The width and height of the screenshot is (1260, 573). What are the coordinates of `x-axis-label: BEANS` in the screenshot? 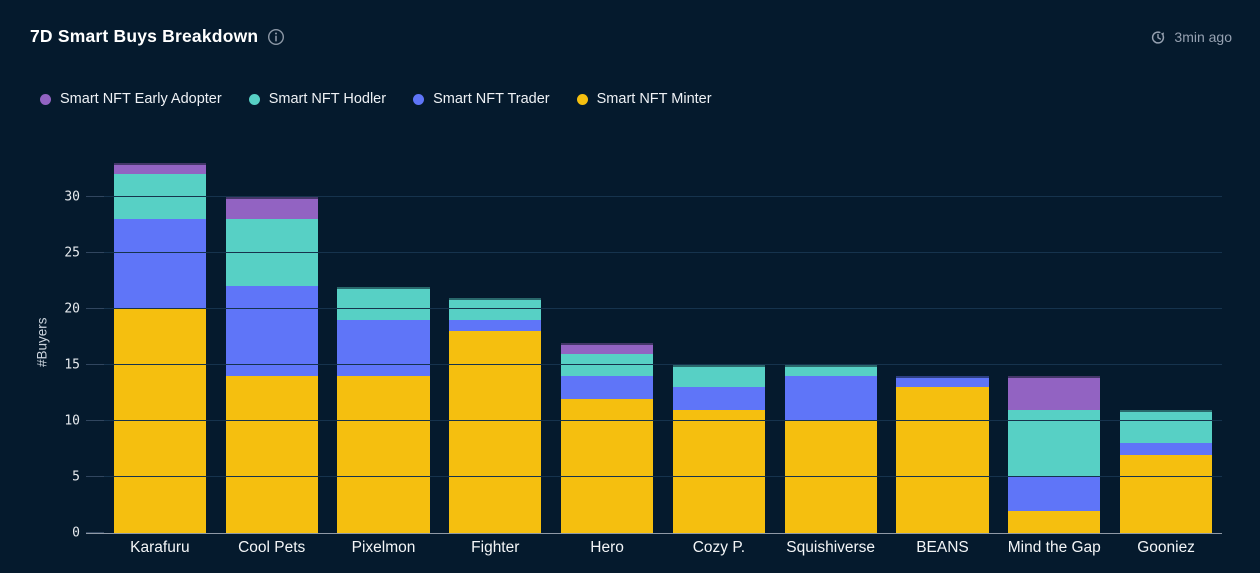 It's located at (942, 547).